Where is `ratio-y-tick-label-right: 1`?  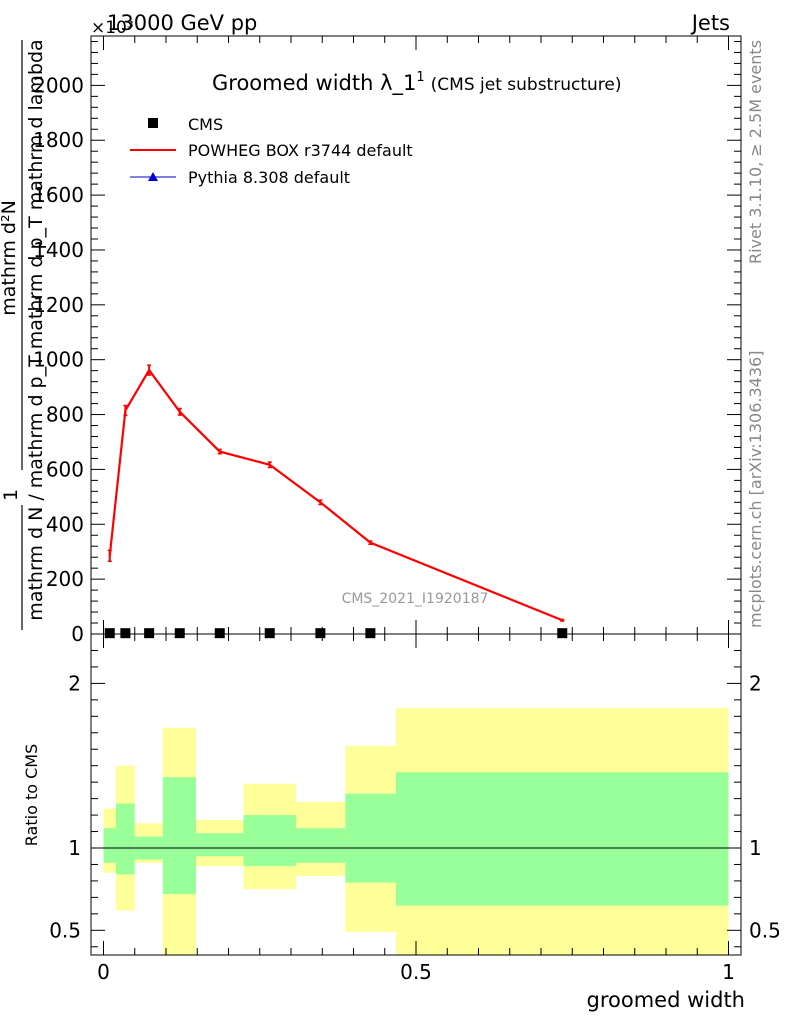 ratio-y-tick-label-right: 1 is located at coordinates (755, 848).